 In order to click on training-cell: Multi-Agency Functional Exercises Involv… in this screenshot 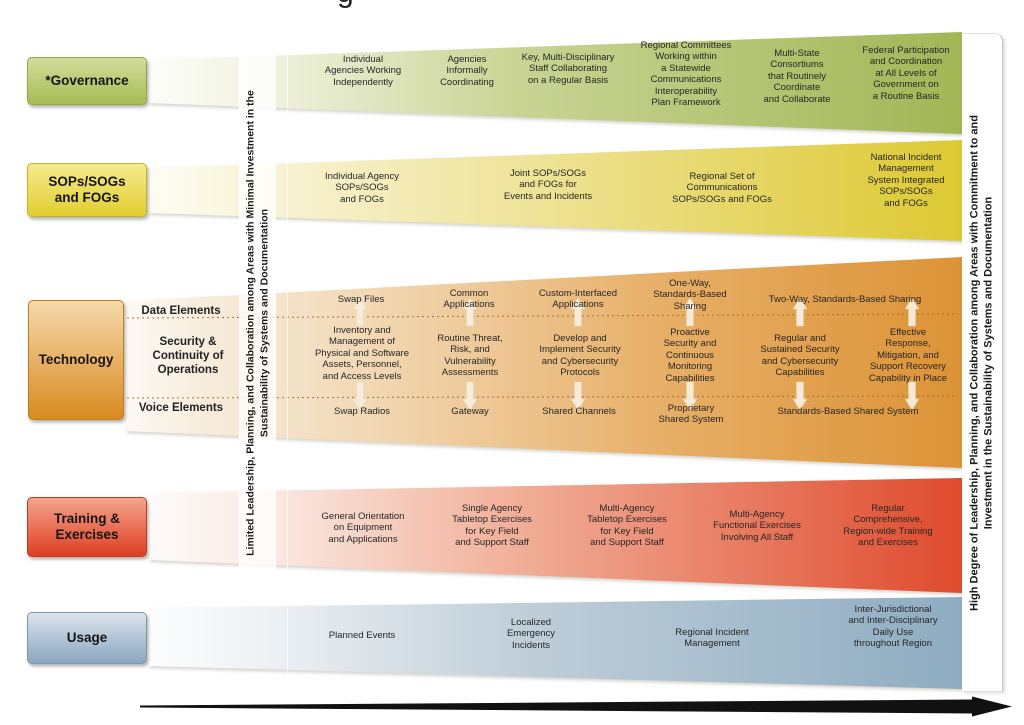, I will do `click(757, 526)`.